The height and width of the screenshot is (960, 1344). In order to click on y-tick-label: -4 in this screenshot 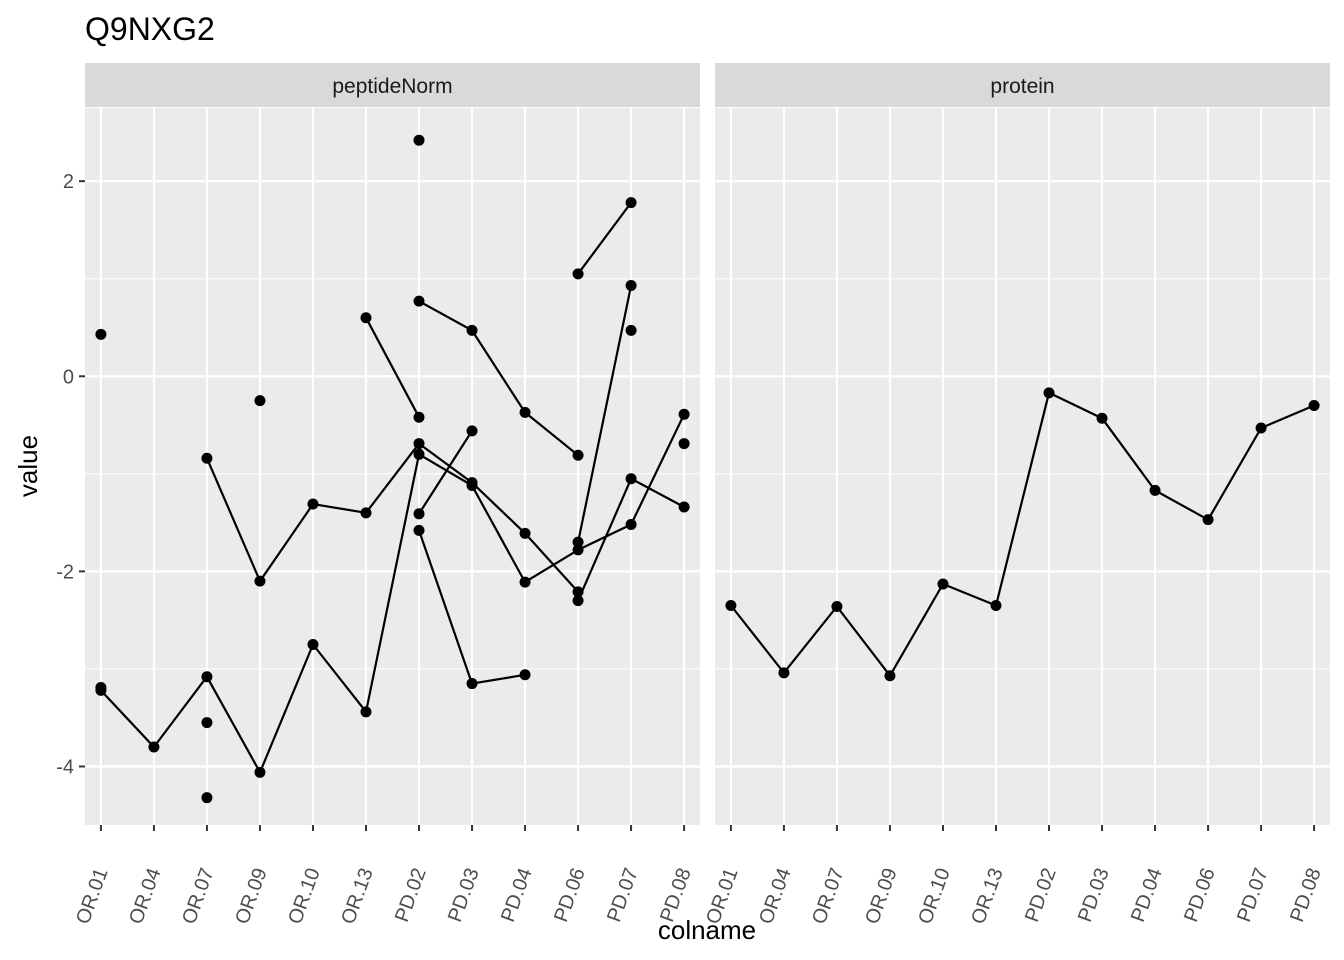, I will do `click(65, 767)`.